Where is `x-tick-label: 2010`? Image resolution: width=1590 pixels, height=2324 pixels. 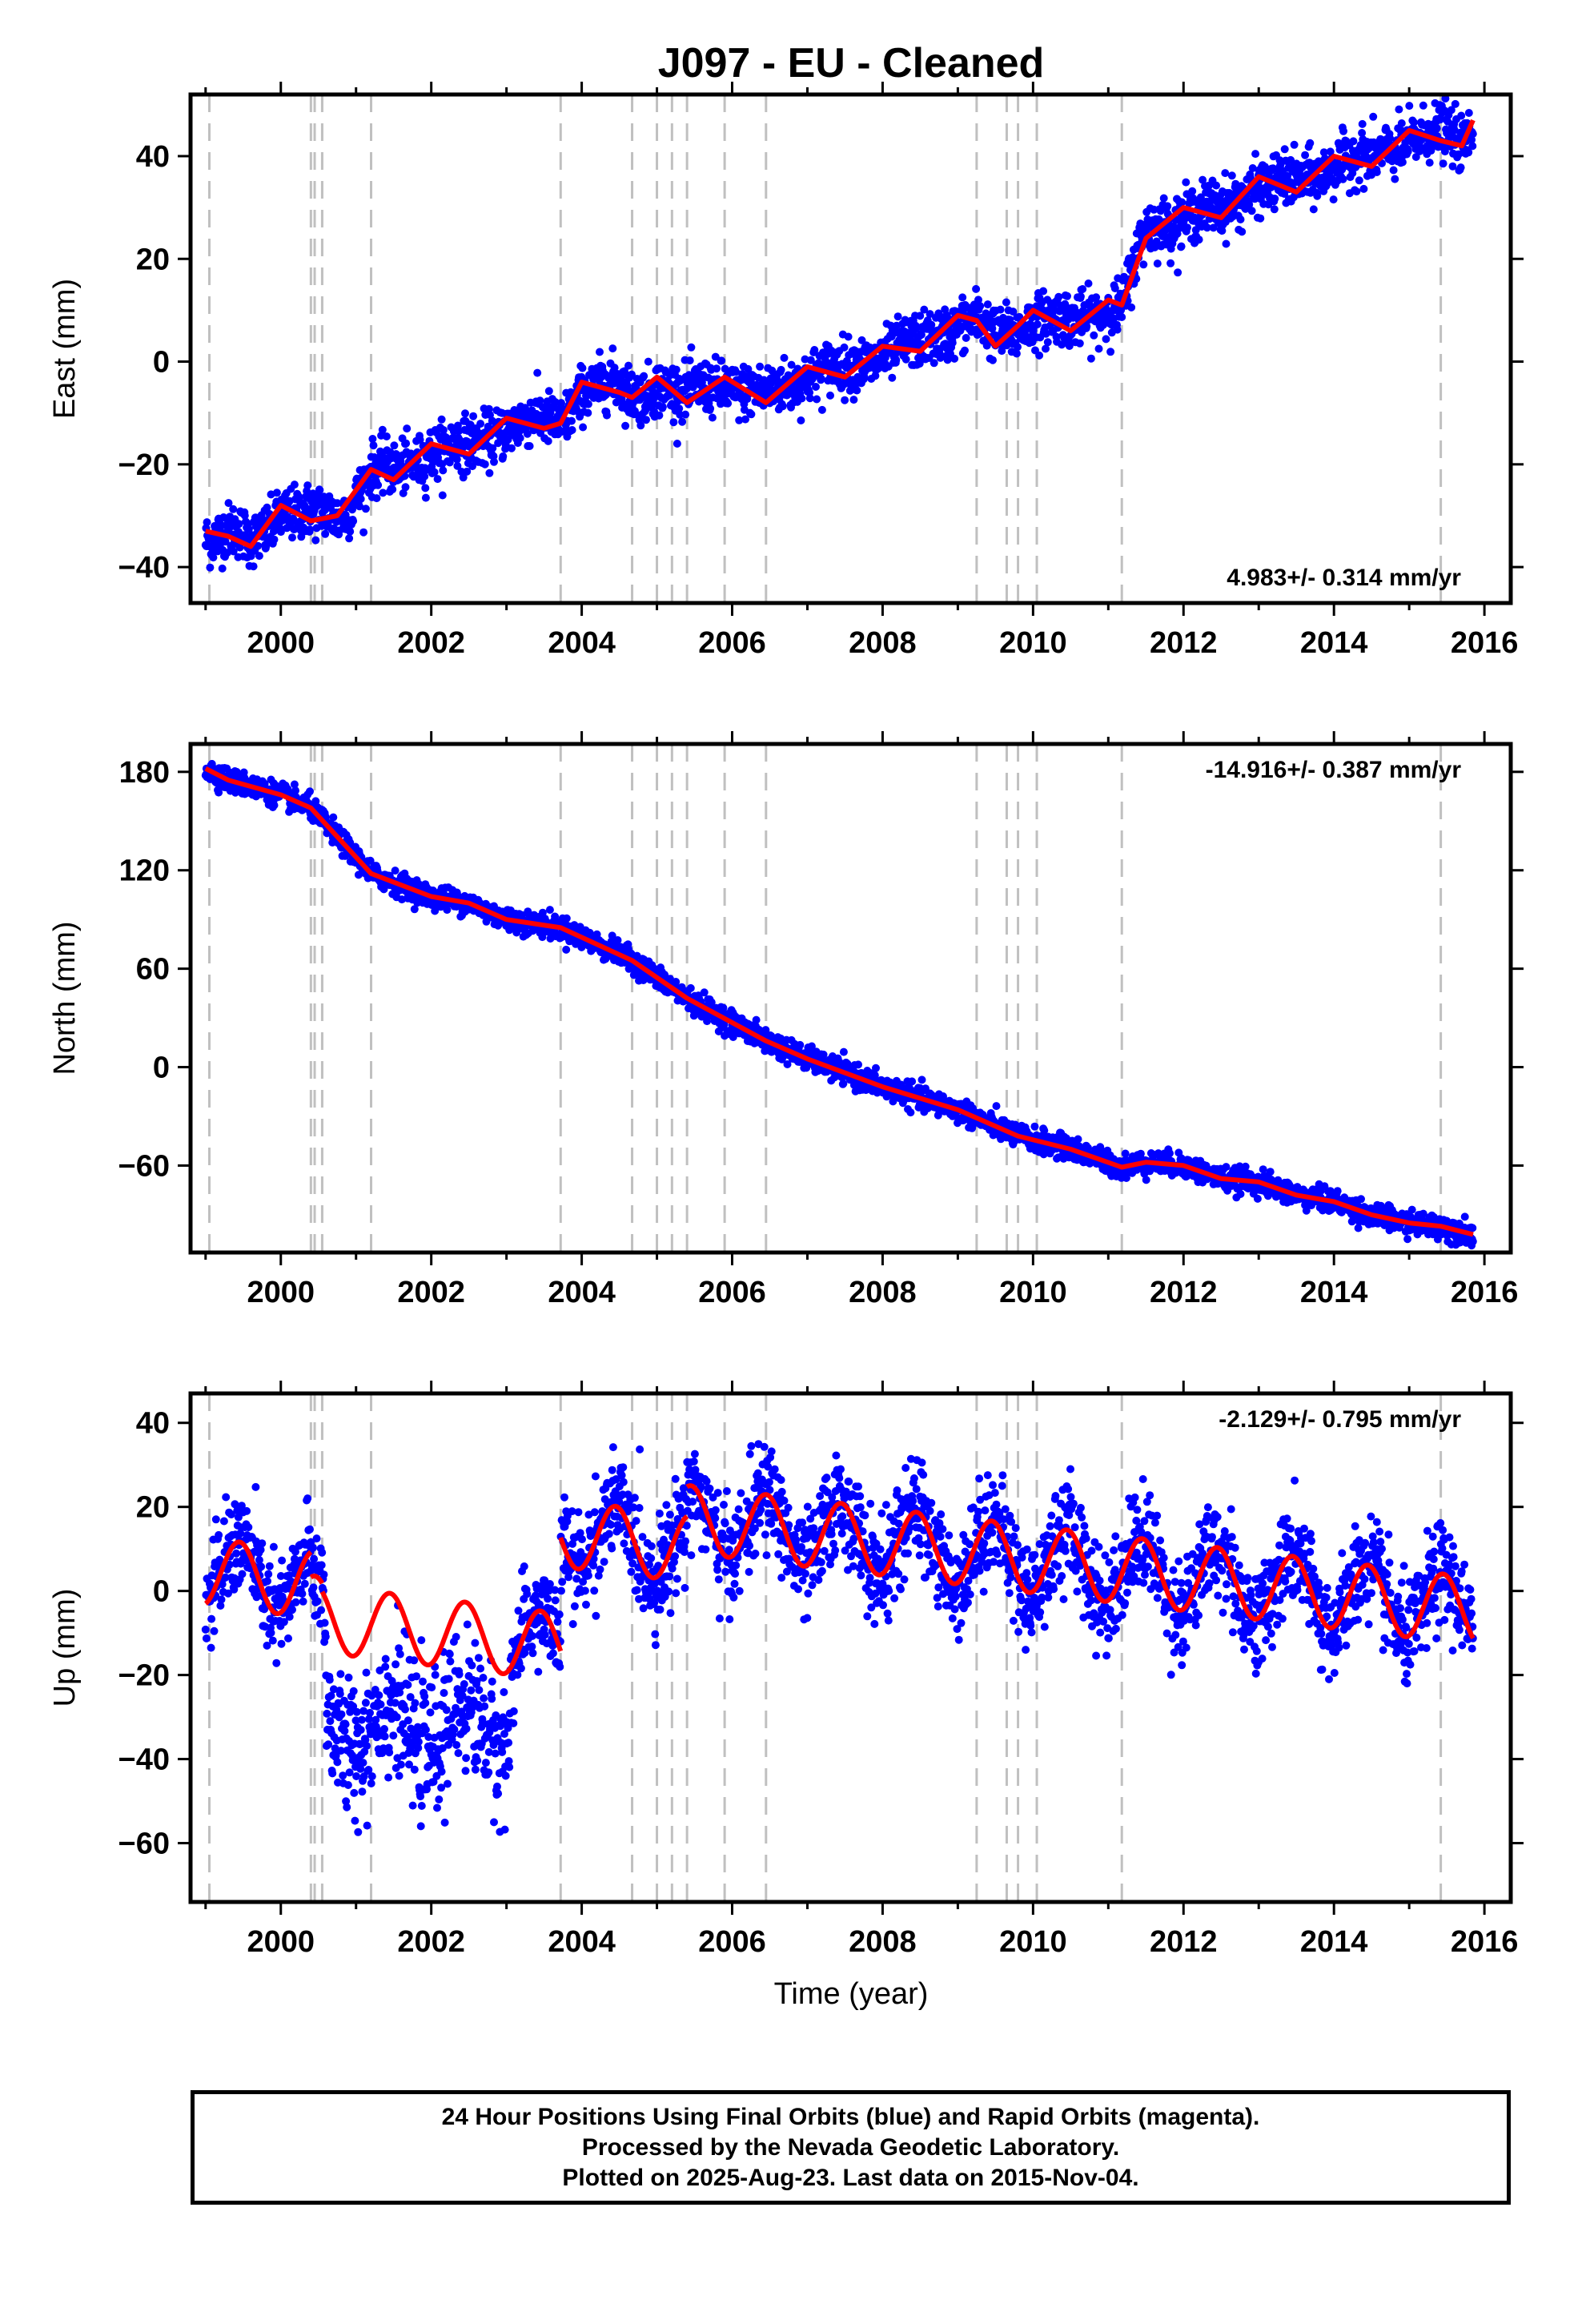 x-tick-label: 2010 is located at coordinates (1033, 643).